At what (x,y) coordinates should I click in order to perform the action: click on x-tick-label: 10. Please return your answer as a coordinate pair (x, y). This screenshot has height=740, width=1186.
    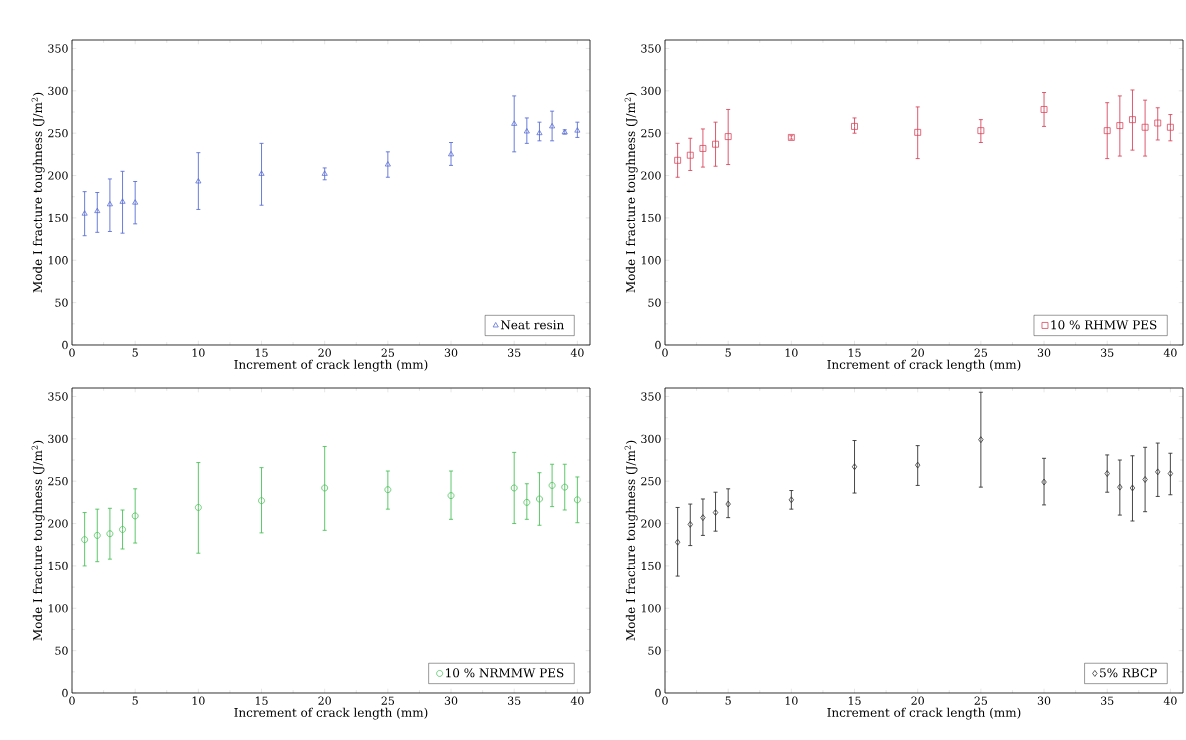
    Looking at the image, I should click on (198, 700).